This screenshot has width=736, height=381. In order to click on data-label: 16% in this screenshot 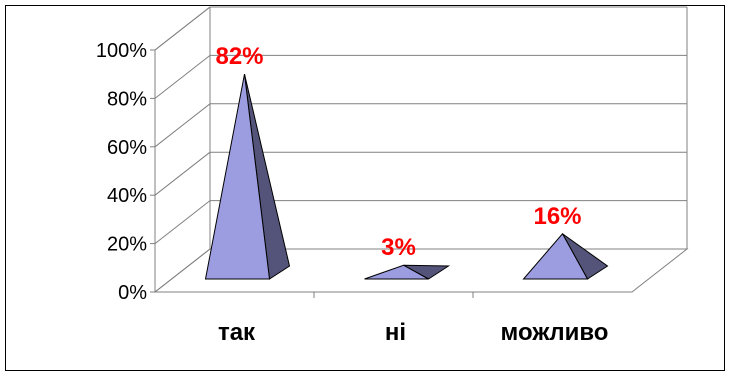, I will do `click(557, 216)`.